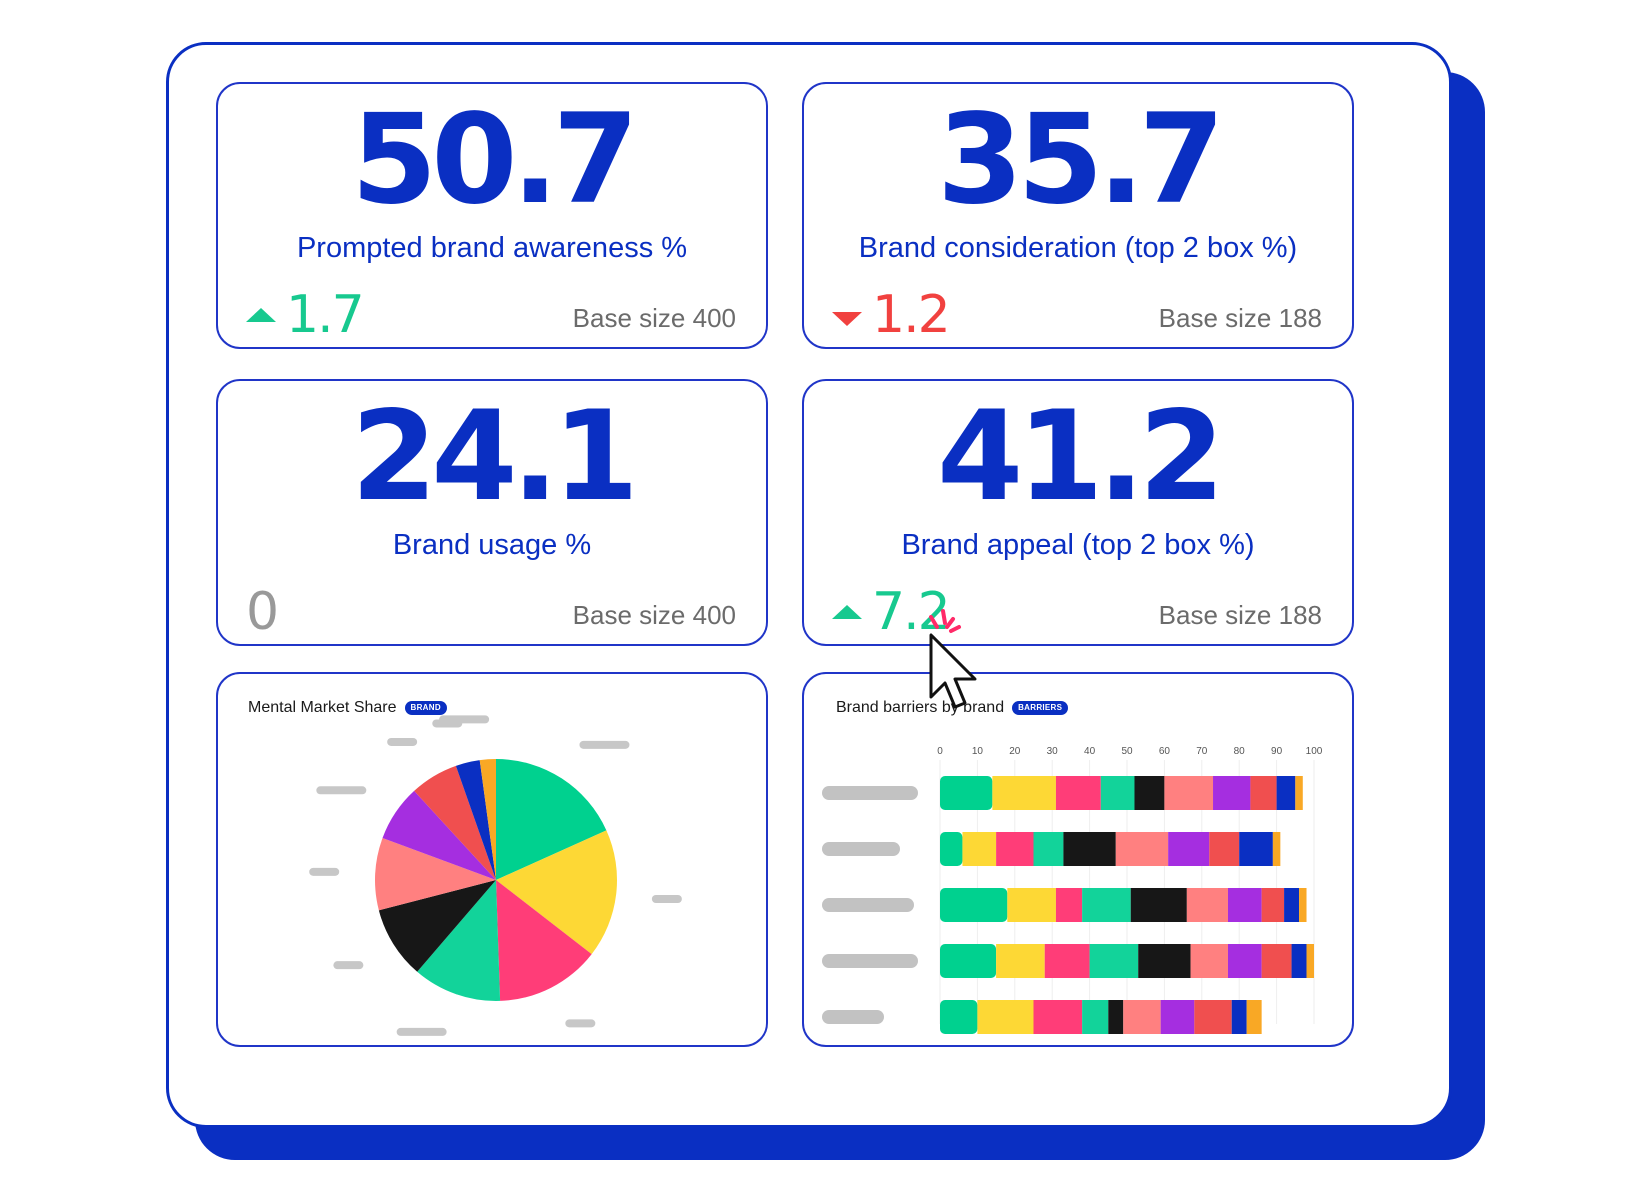 The image size is (1626, 1184). I want to click on x-tick-label: 40, so click(1090, 751).